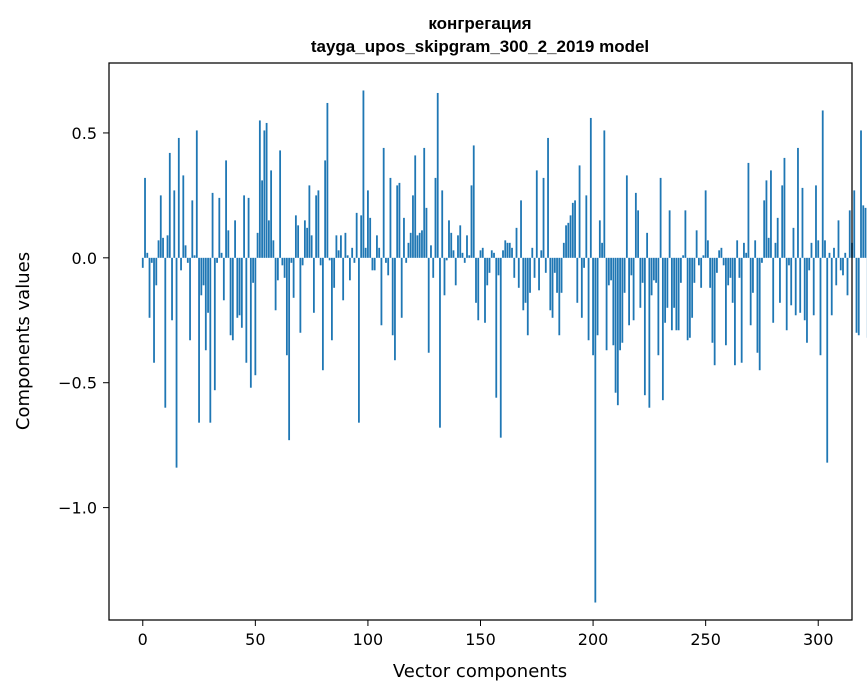 This screenshot has height=696, width=867. I want to click on y-axis-ticks: −1.0 −0.5 0.0 0.5, so click(83, 321).